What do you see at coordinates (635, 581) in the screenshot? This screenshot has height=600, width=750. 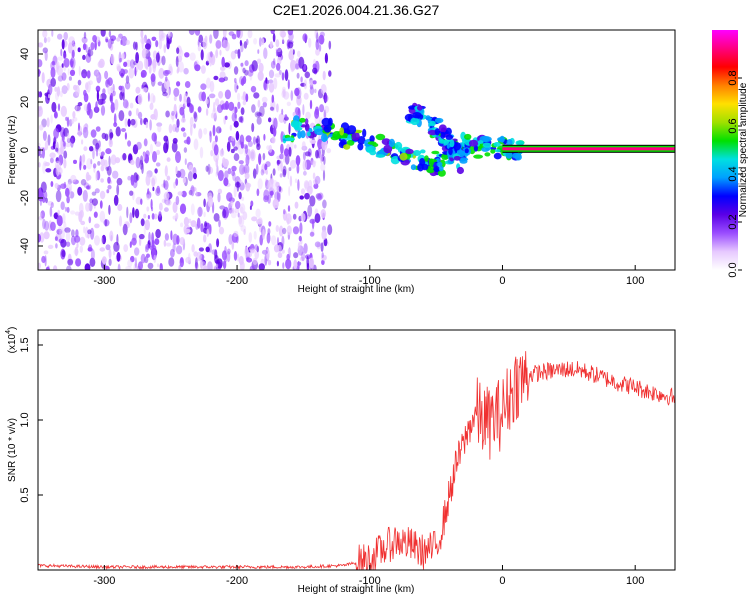 I see `x-tick-label: 100` at bounding box center [635, 581].